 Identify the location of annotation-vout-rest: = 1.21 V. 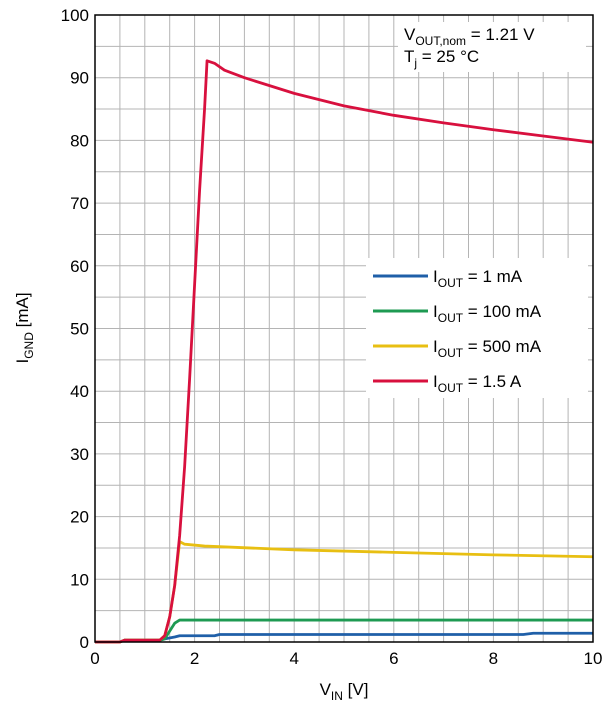
(500, 34).